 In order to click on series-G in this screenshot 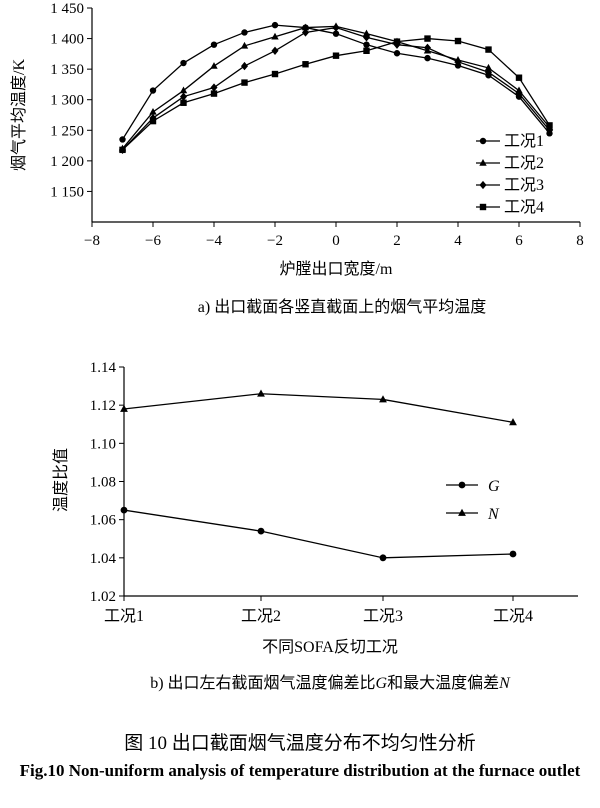, I will do `click(318, 534)`.